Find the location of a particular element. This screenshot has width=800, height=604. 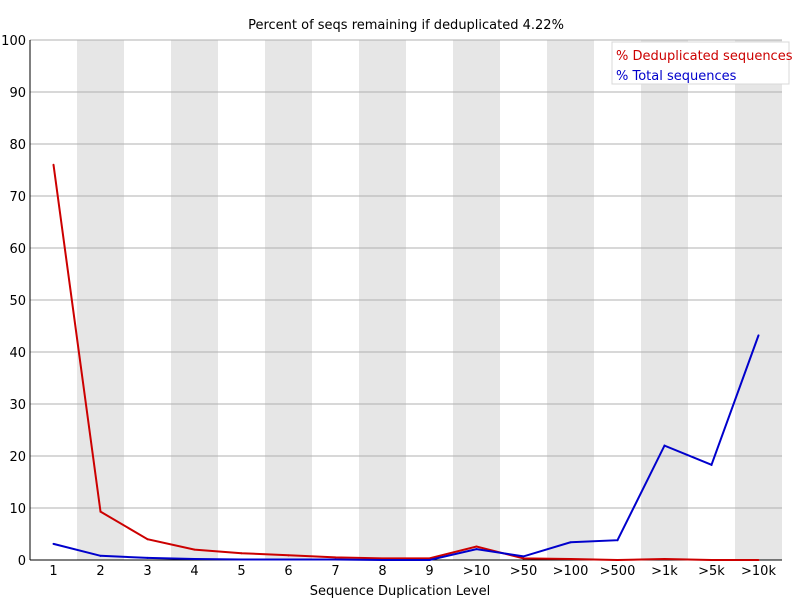

x-tick-label: >10k is located at coordinates (758, 571).